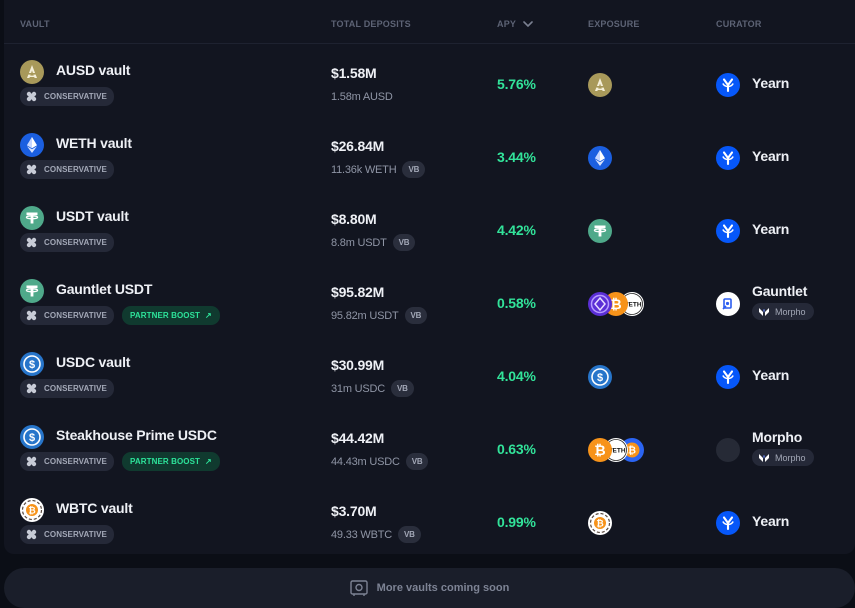  I want to click on partner-boost-label: PARTNER BOOST, so click(165, 461).